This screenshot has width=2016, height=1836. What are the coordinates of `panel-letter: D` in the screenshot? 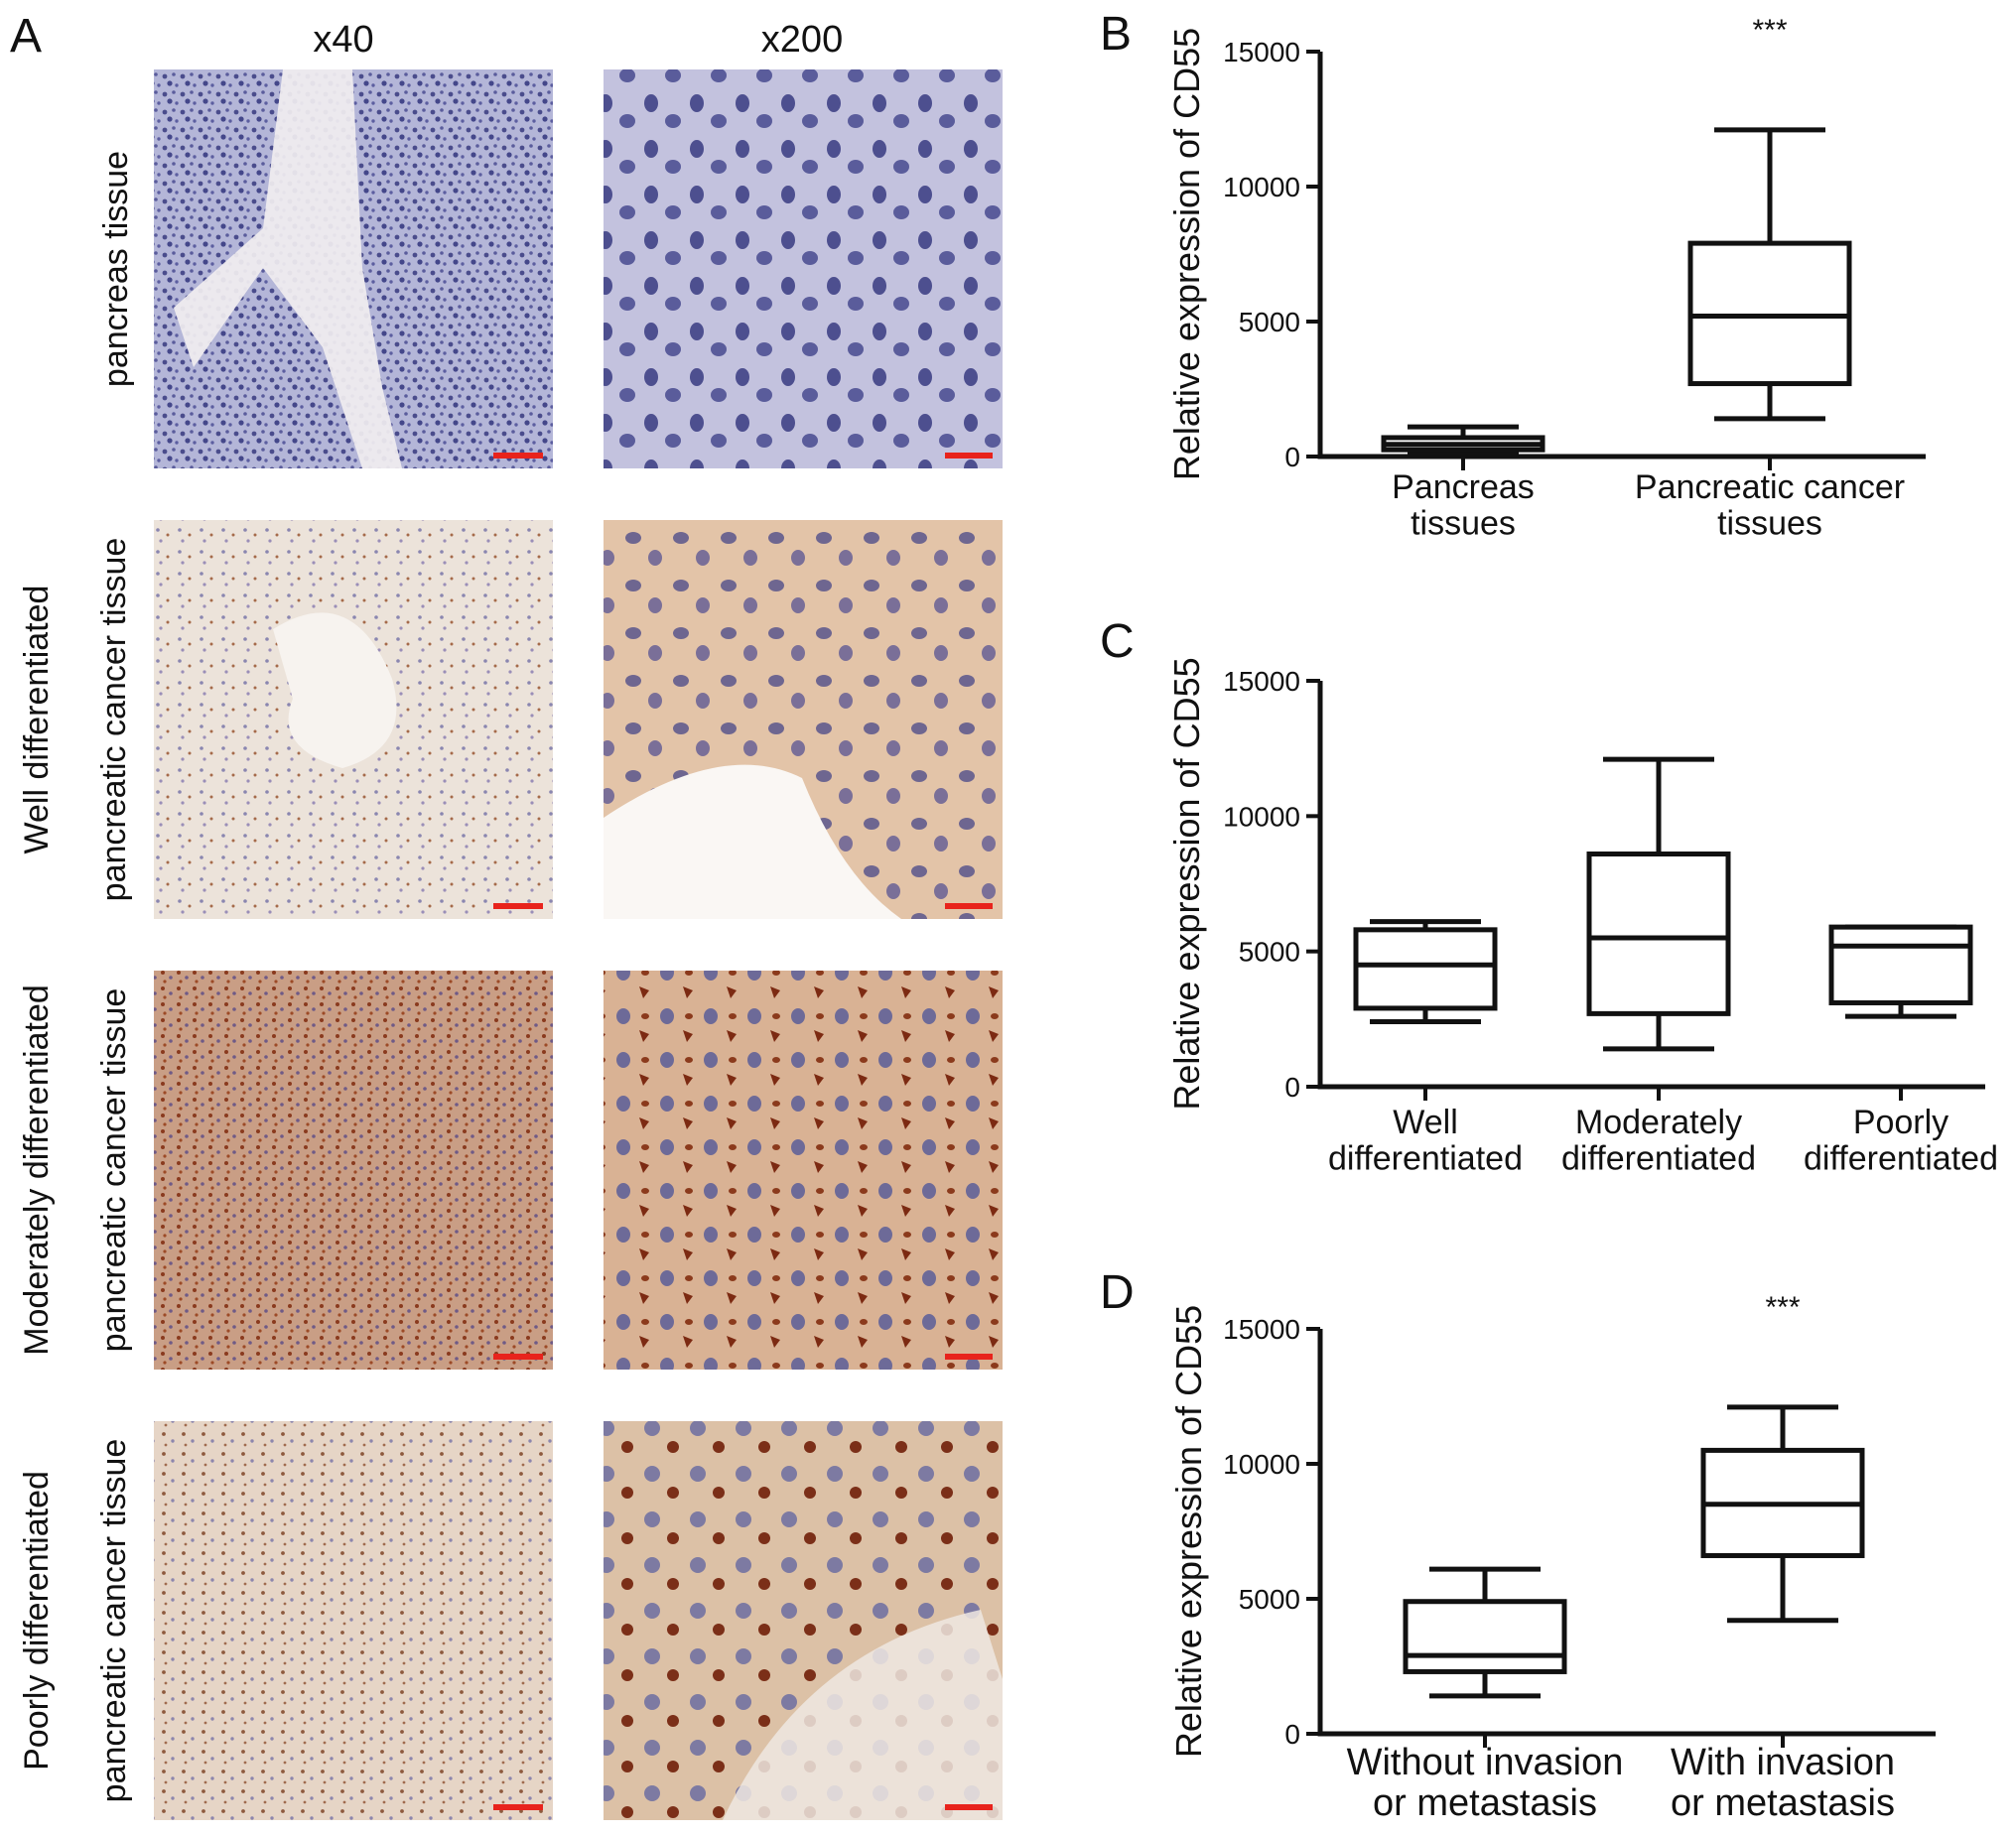 It's located at (1118, 1292).